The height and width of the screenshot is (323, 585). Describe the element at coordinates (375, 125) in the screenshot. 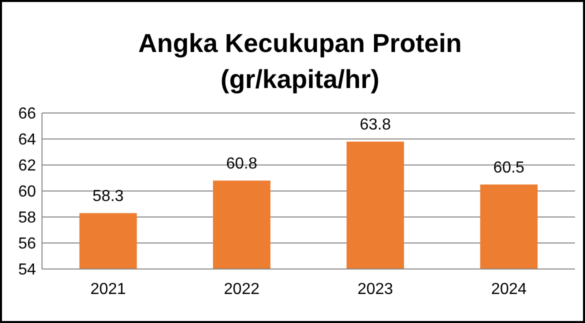

I see `data-label: 63.8` at that location.